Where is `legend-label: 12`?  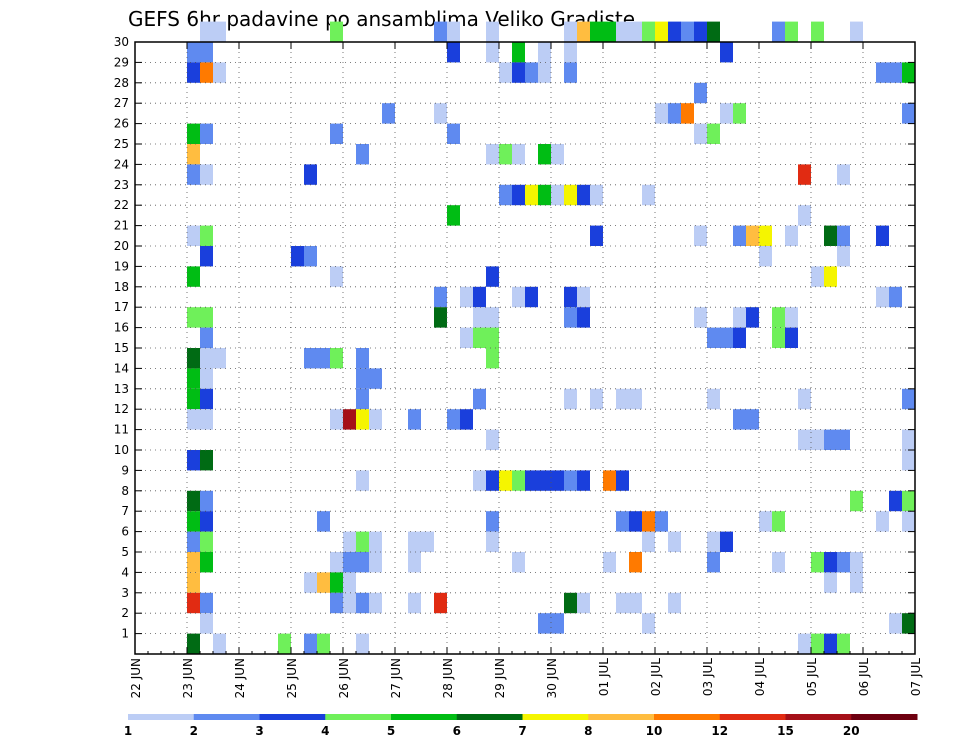 legend-label: 12 is located at coordinates (719, 731).